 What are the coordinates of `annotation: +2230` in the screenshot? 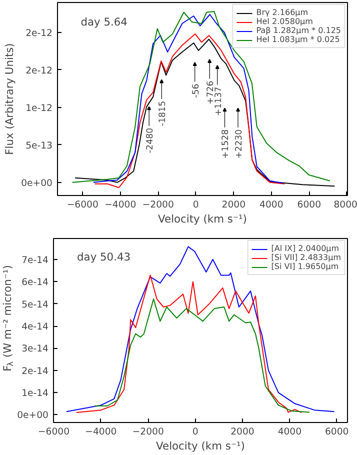 It's located at (239, 144).